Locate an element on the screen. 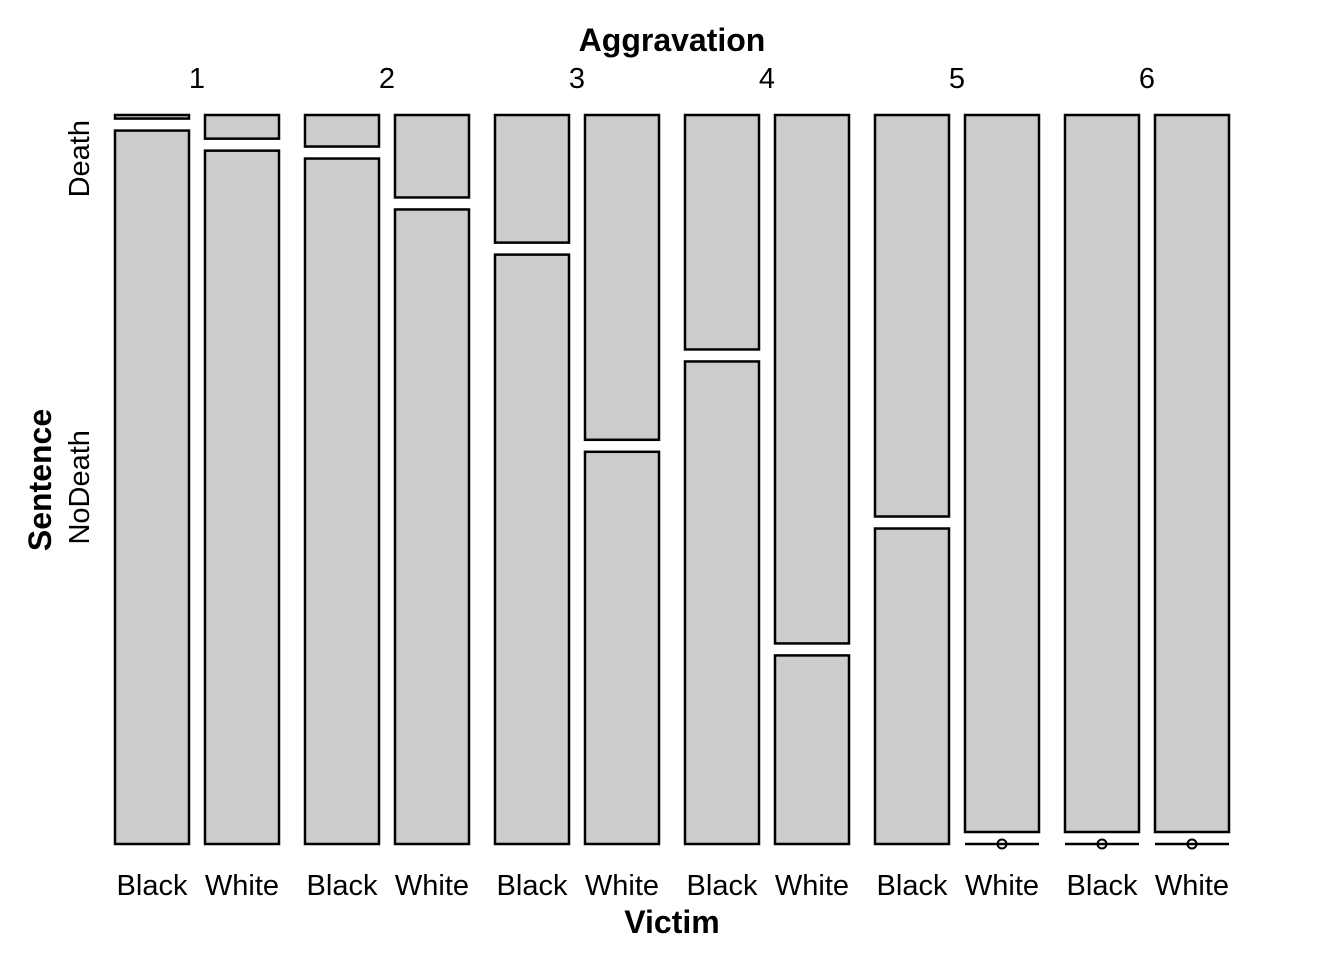 Image resolution: width=1344 pixels, height=960 pixels. aggravation-label: 5 is located at coordinates (957, 79).